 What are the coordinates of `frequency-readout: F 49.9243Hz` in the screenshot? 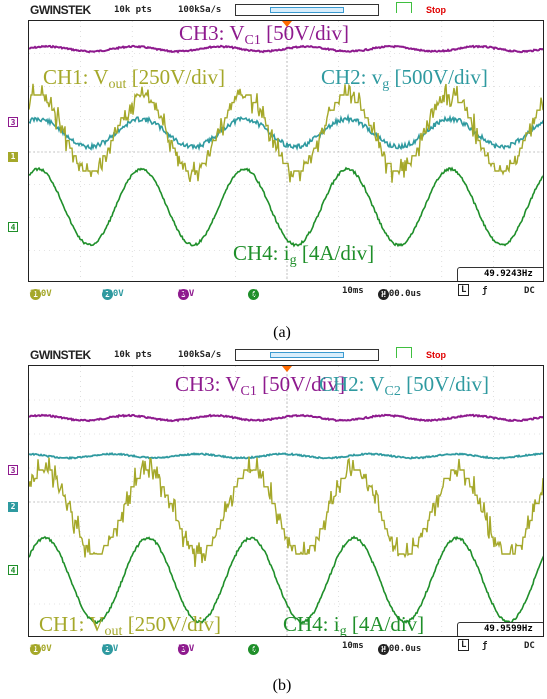 It's located at (500, 274).